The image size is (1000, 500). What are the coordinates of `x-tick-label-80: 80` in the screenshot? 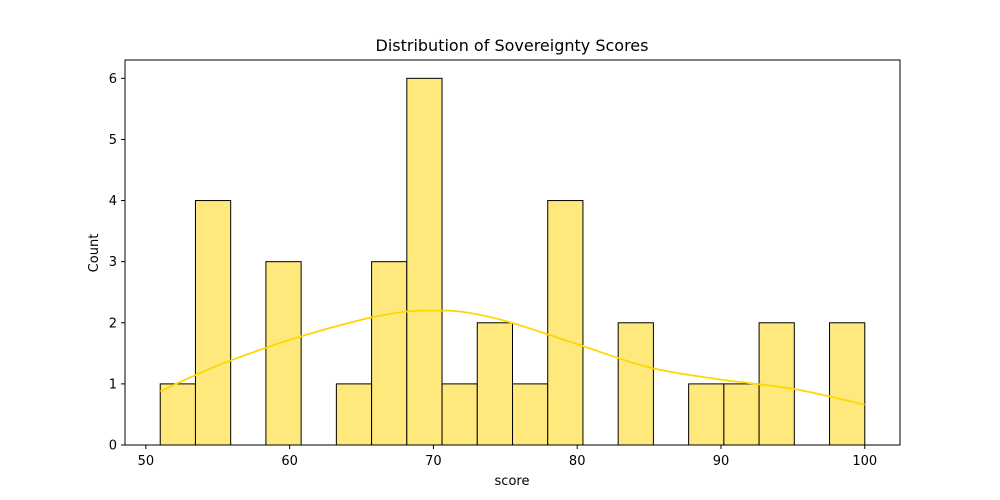 It's located at (577, 461).